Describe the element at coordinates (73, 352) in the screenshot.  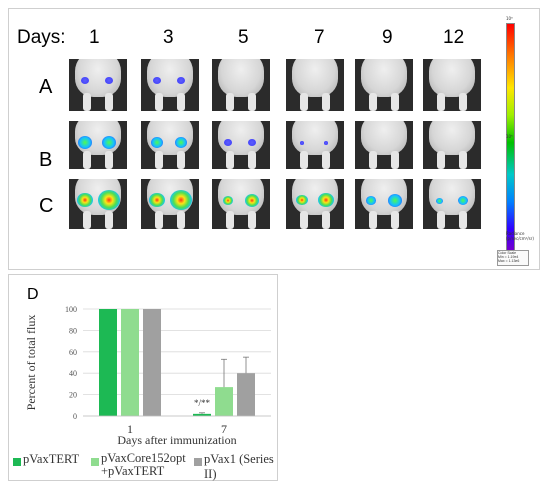
I see `y-tick-label: 60` at that location.